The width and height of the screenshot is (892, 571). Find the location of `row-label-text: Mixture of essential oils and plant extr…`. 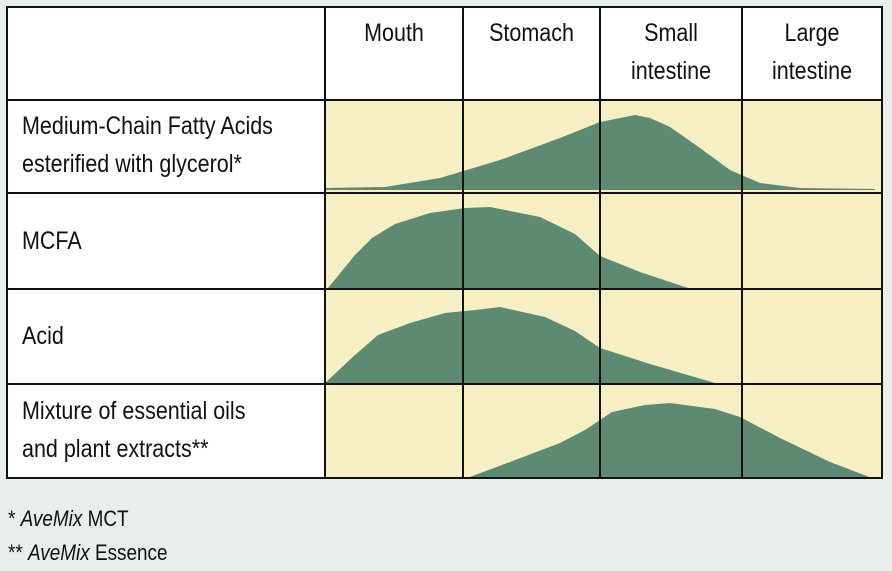

row-label-text: Mixture of essential oils and plant extr… is located at coordinates (134, 430).